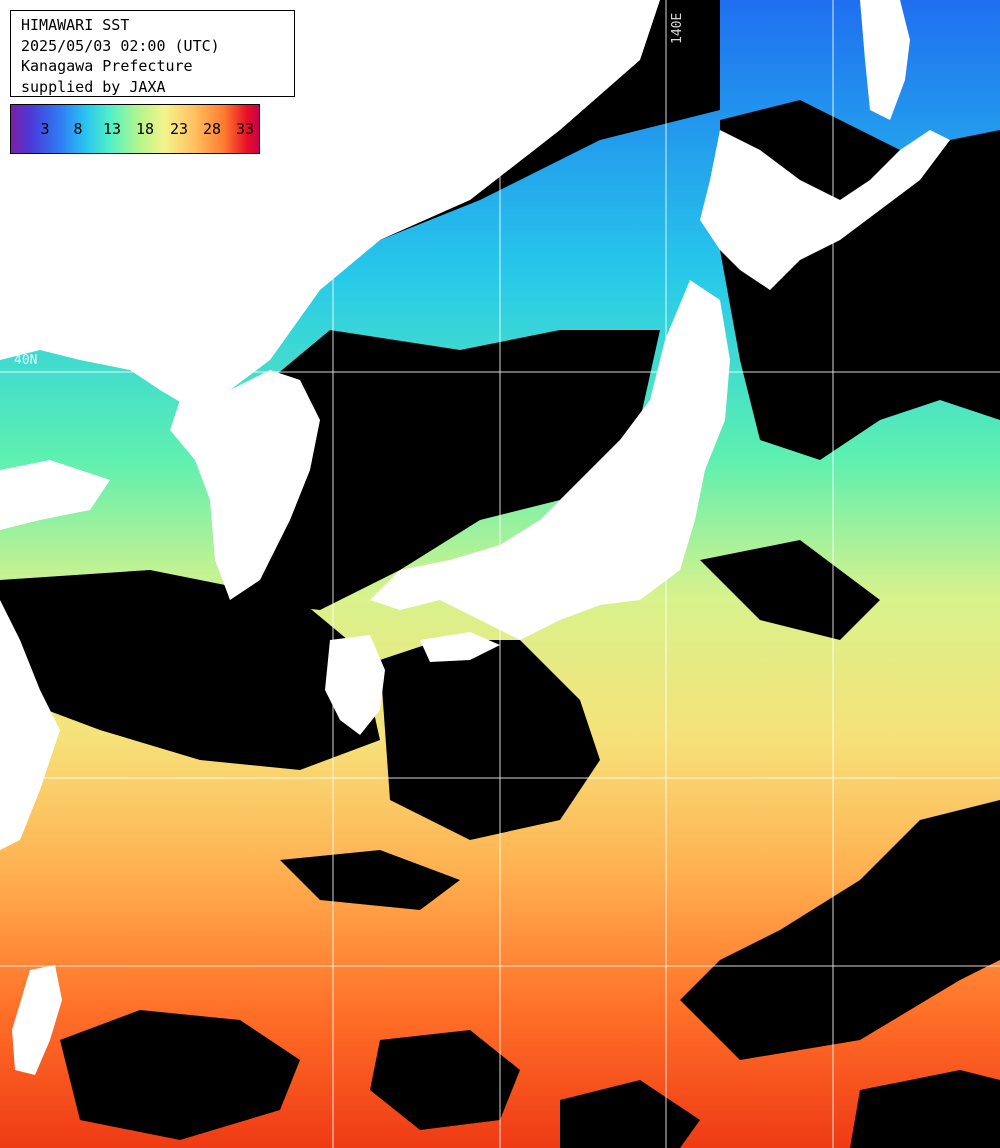 The image size is (1000, 1148). What do you see at coordinates (355, 685) in the screenshot?
I see `land-kyushu` at bounding box center [355, 685].